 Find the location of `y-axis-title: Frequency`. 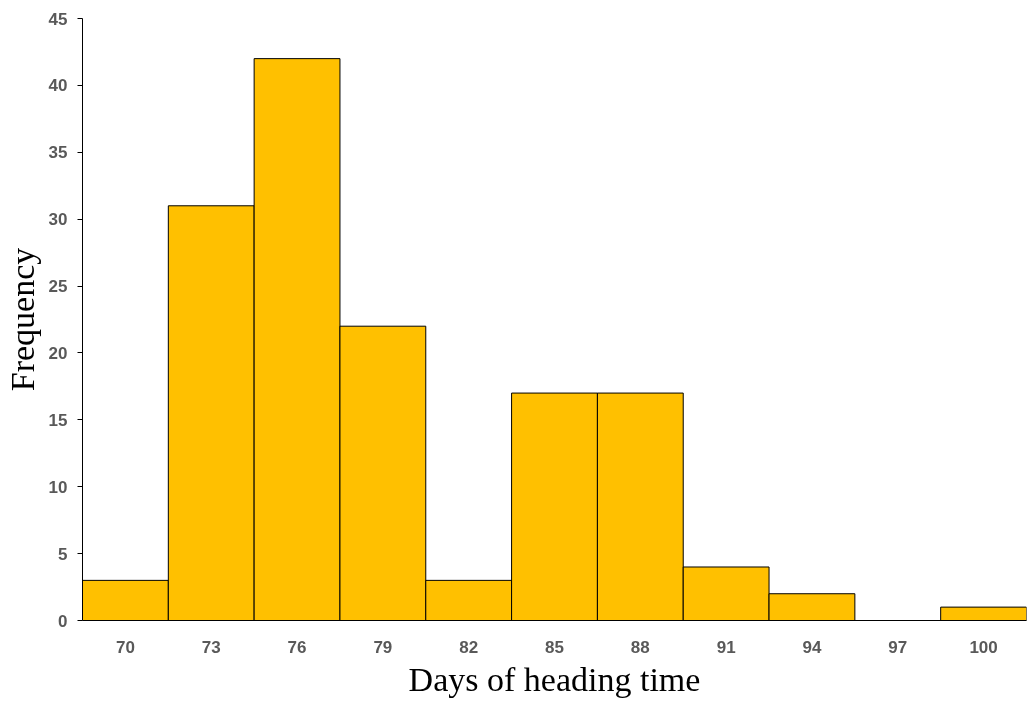

y-axis-title: Frequency is located at coordinates (22, 319).